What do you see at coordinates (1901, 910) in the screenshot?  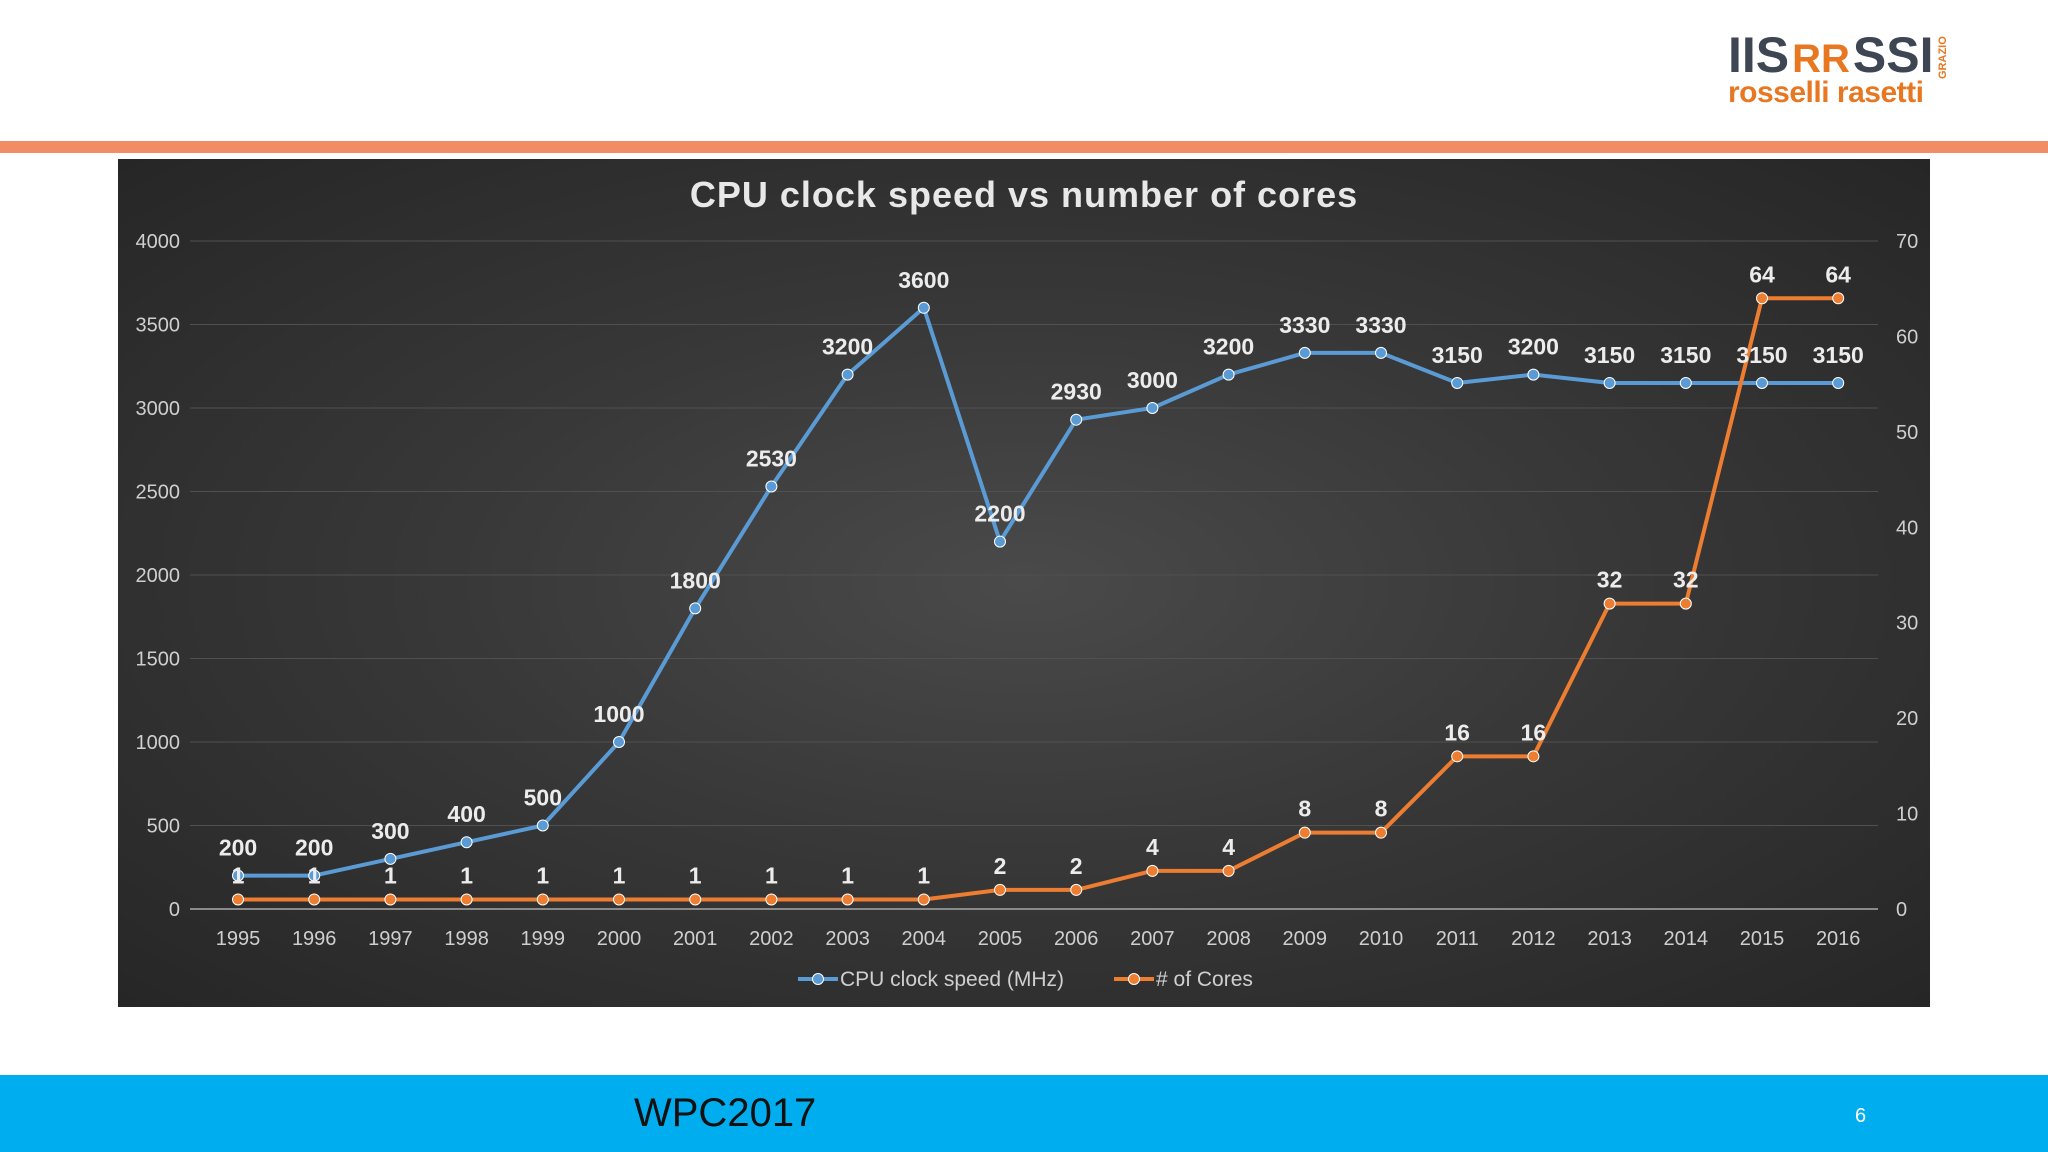 I see `y-right-tick-label: 0` at bounding box center [1901, 910].